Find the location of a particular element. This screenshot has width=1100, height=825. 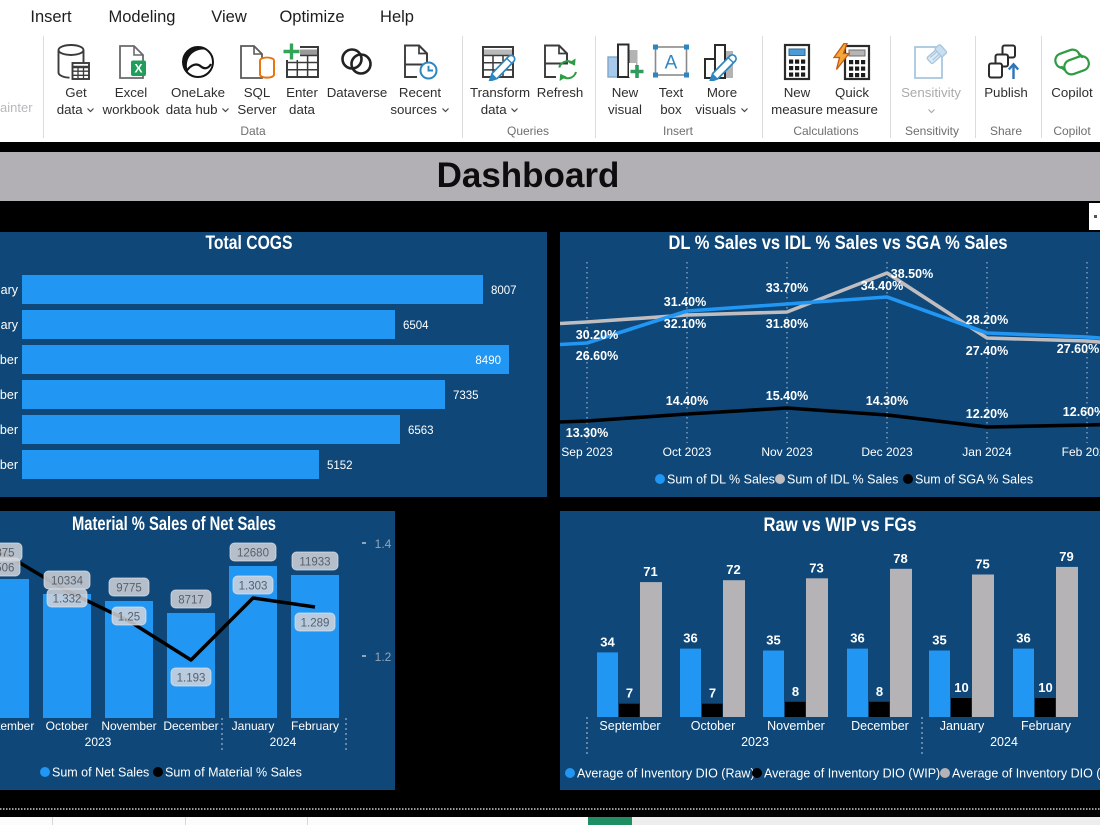

svg-text: Total COGS is located at coordinates (249, 243).